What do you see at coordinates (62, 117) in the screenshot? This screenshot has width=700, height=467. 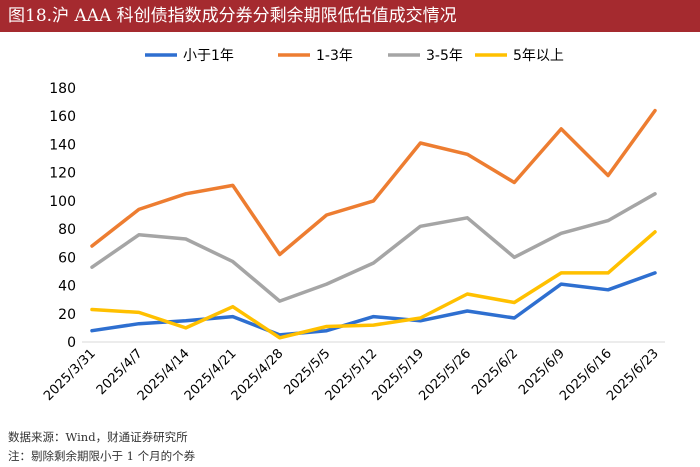 I see `y-tick-label: 160` at bounding box center [62, 117].